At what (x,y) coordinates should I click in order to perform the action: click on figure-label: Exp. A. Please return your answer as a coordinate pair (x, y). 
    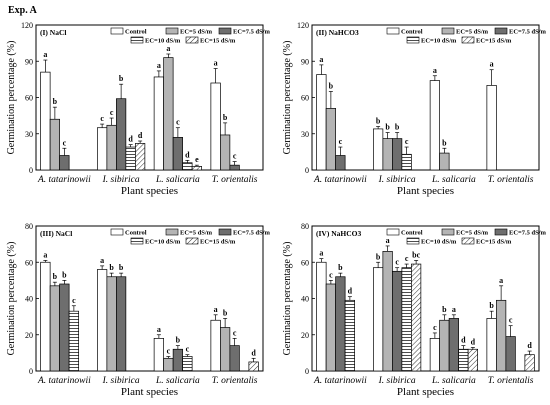
    Looking at the image, I should click on (23, 10).